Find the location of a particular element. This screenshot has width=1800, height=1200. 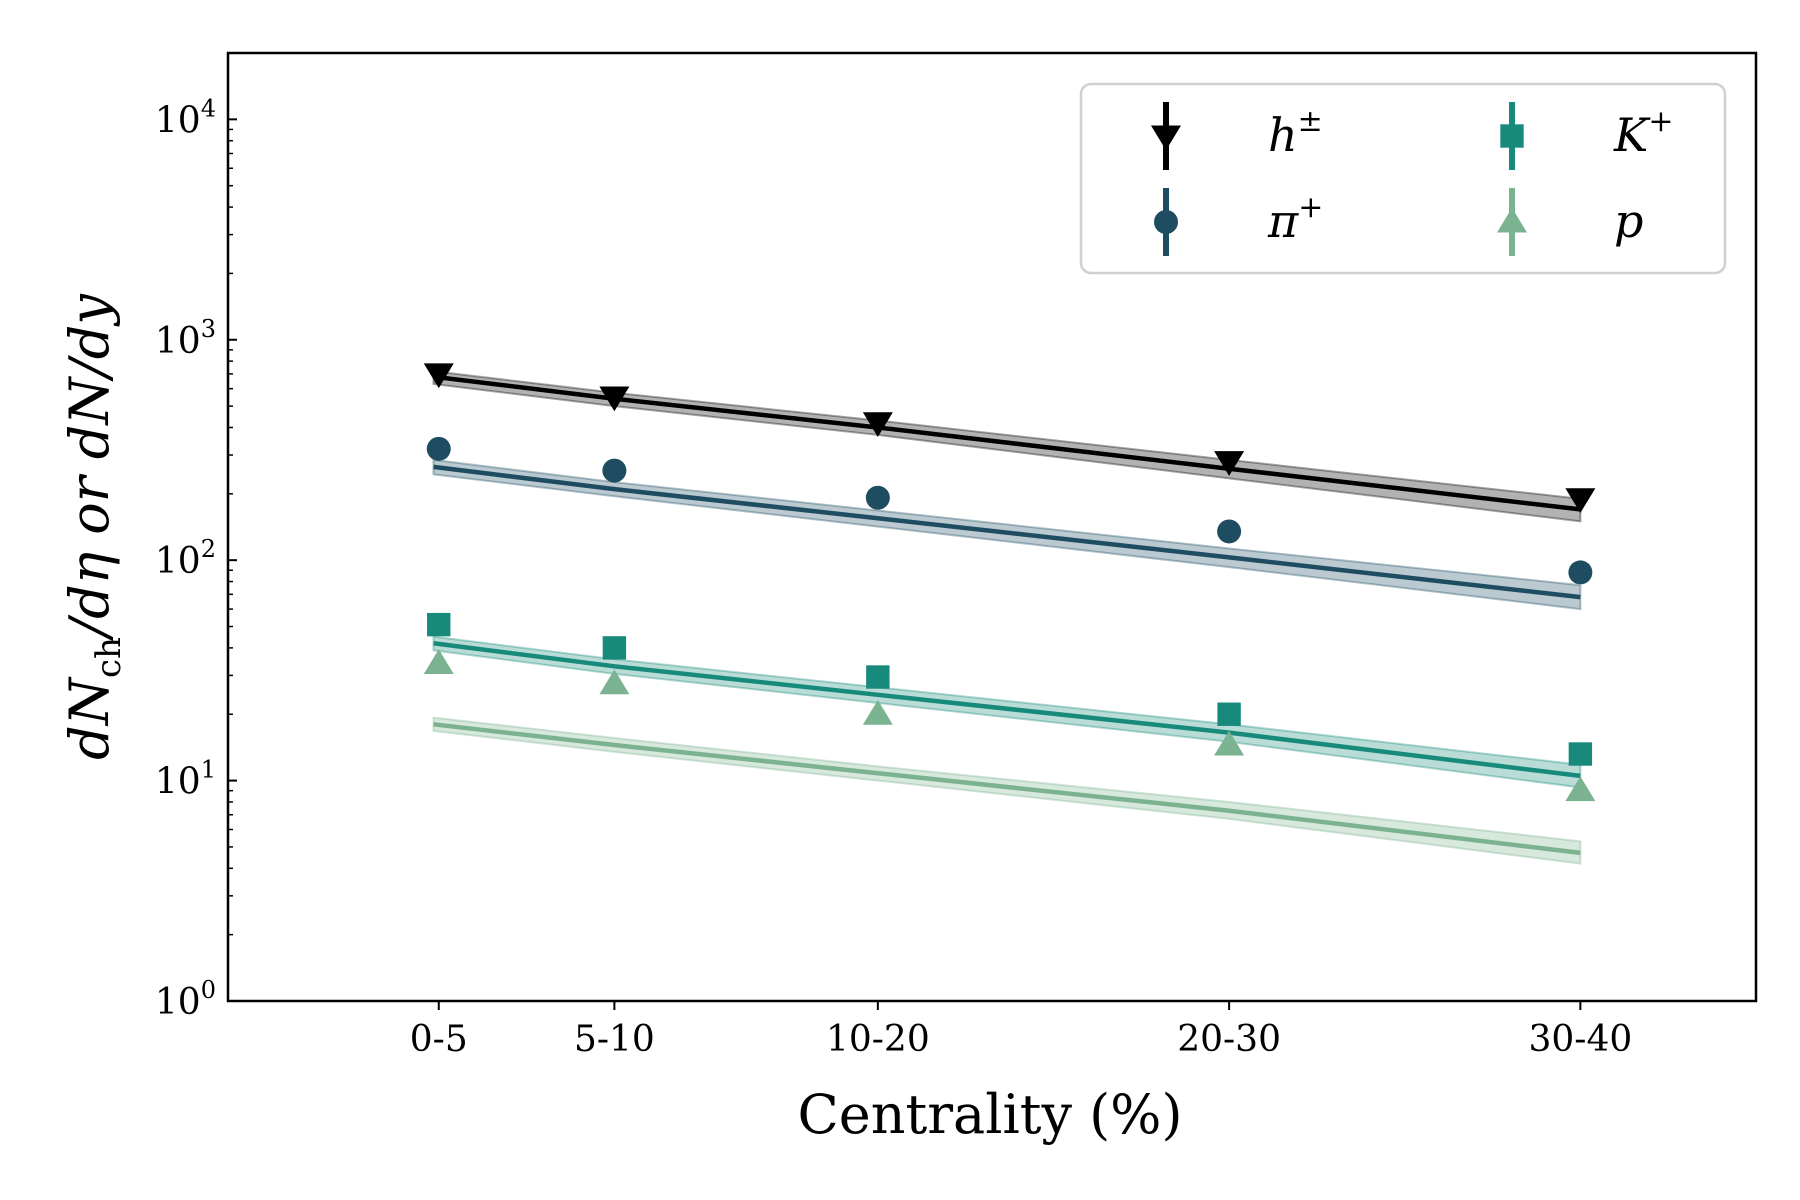

series-2-model-line is located at coordinates (1007, 532).